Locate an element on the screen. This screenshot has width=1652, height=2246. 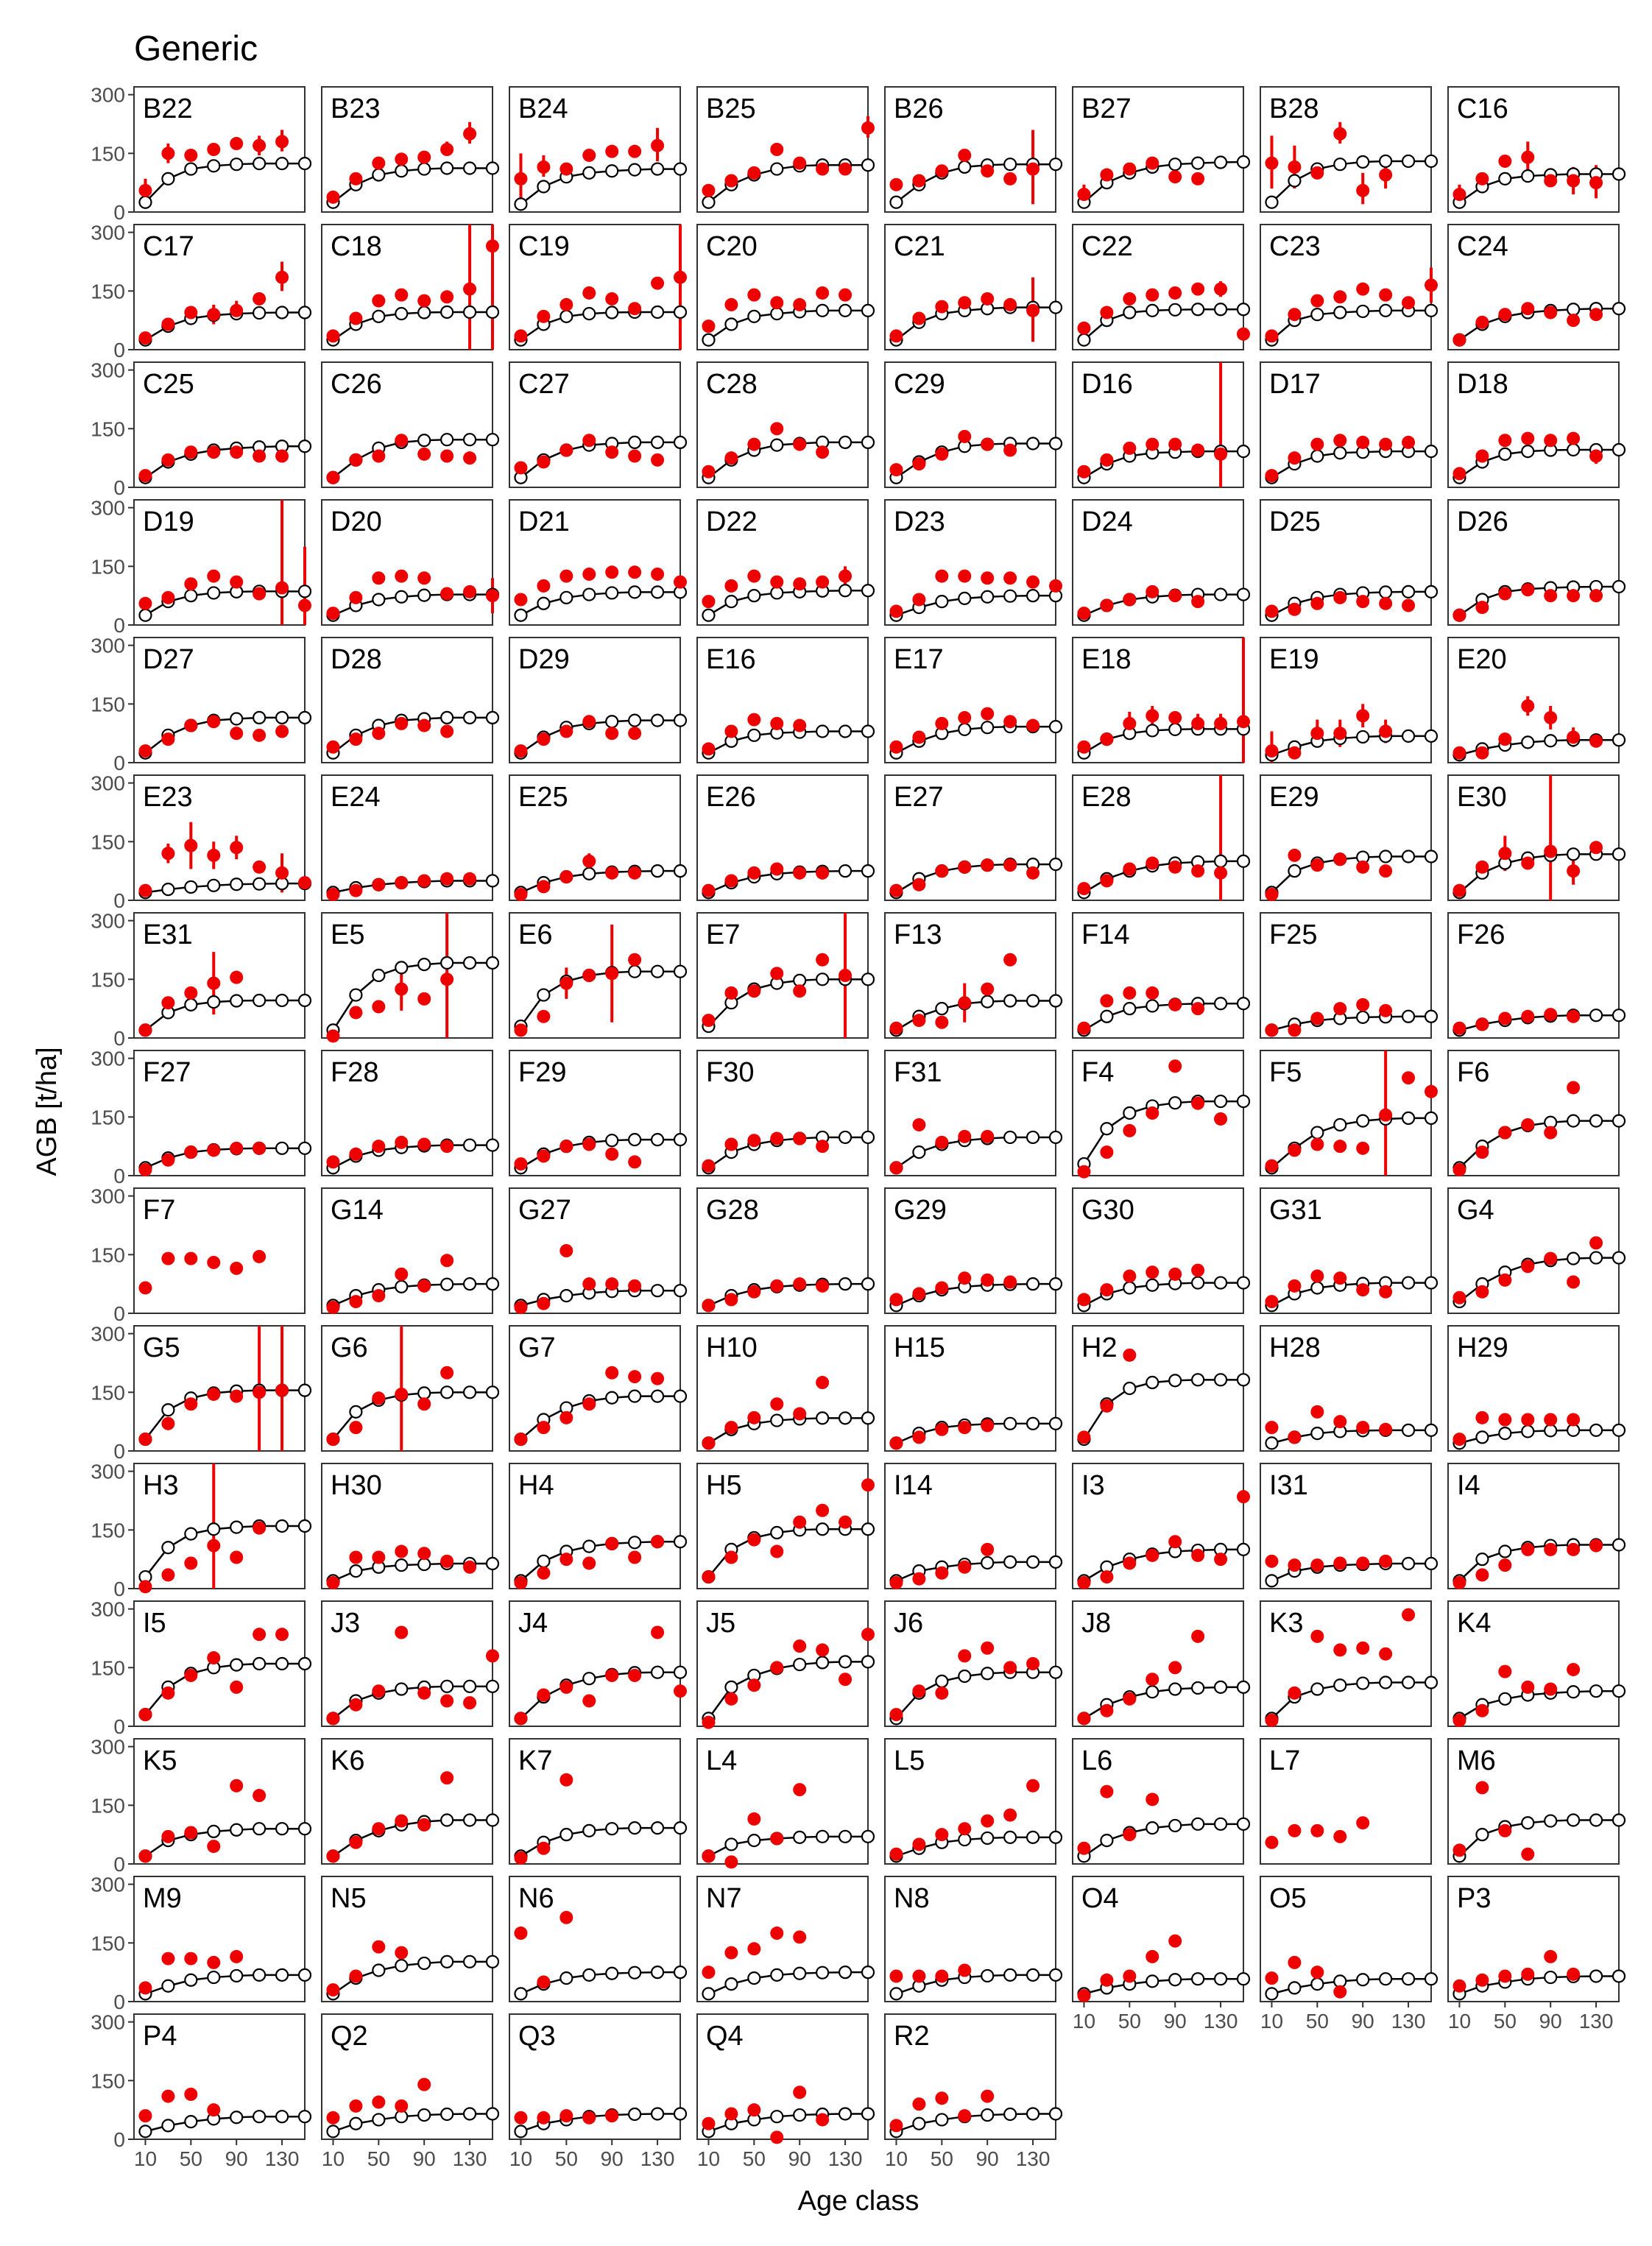
panel-label: F28 is located at coordinates (354, 1072).